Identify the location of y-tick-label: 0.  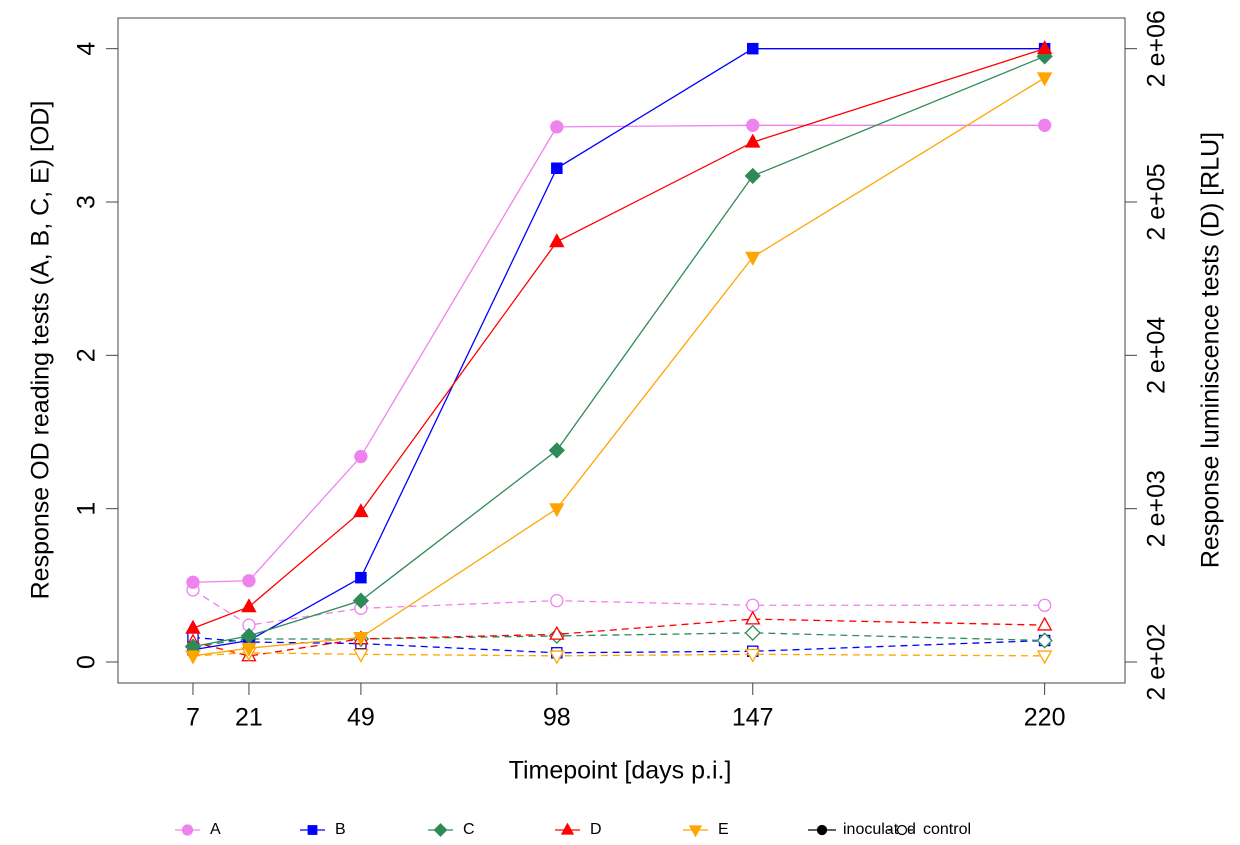
(87, 662).